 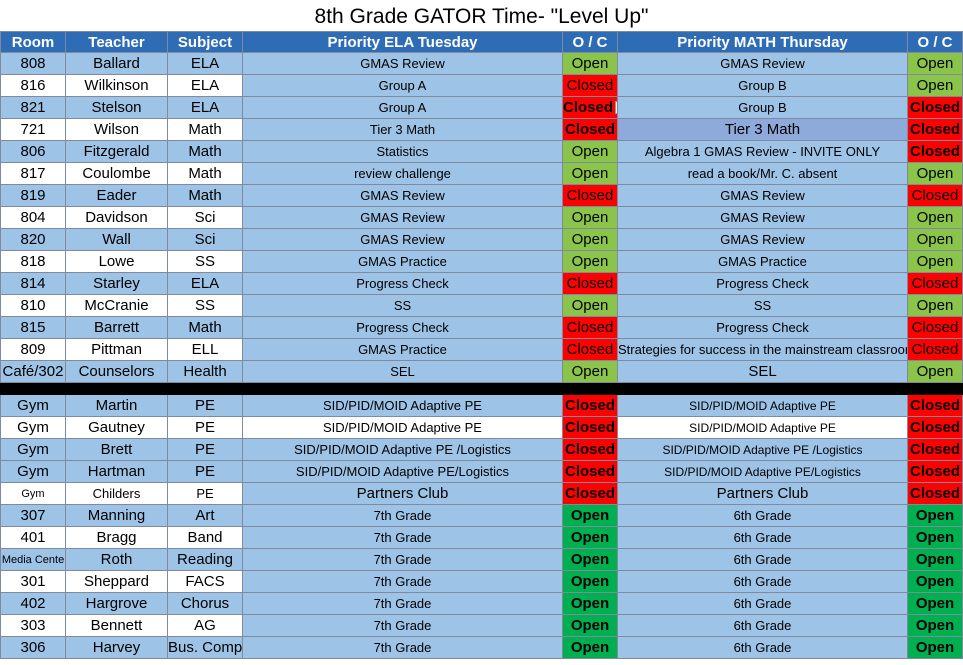 What do you see at coordinates (33, 151) in the screenshot?
I see `room-cell: 806` at bounding box center [33, 151].